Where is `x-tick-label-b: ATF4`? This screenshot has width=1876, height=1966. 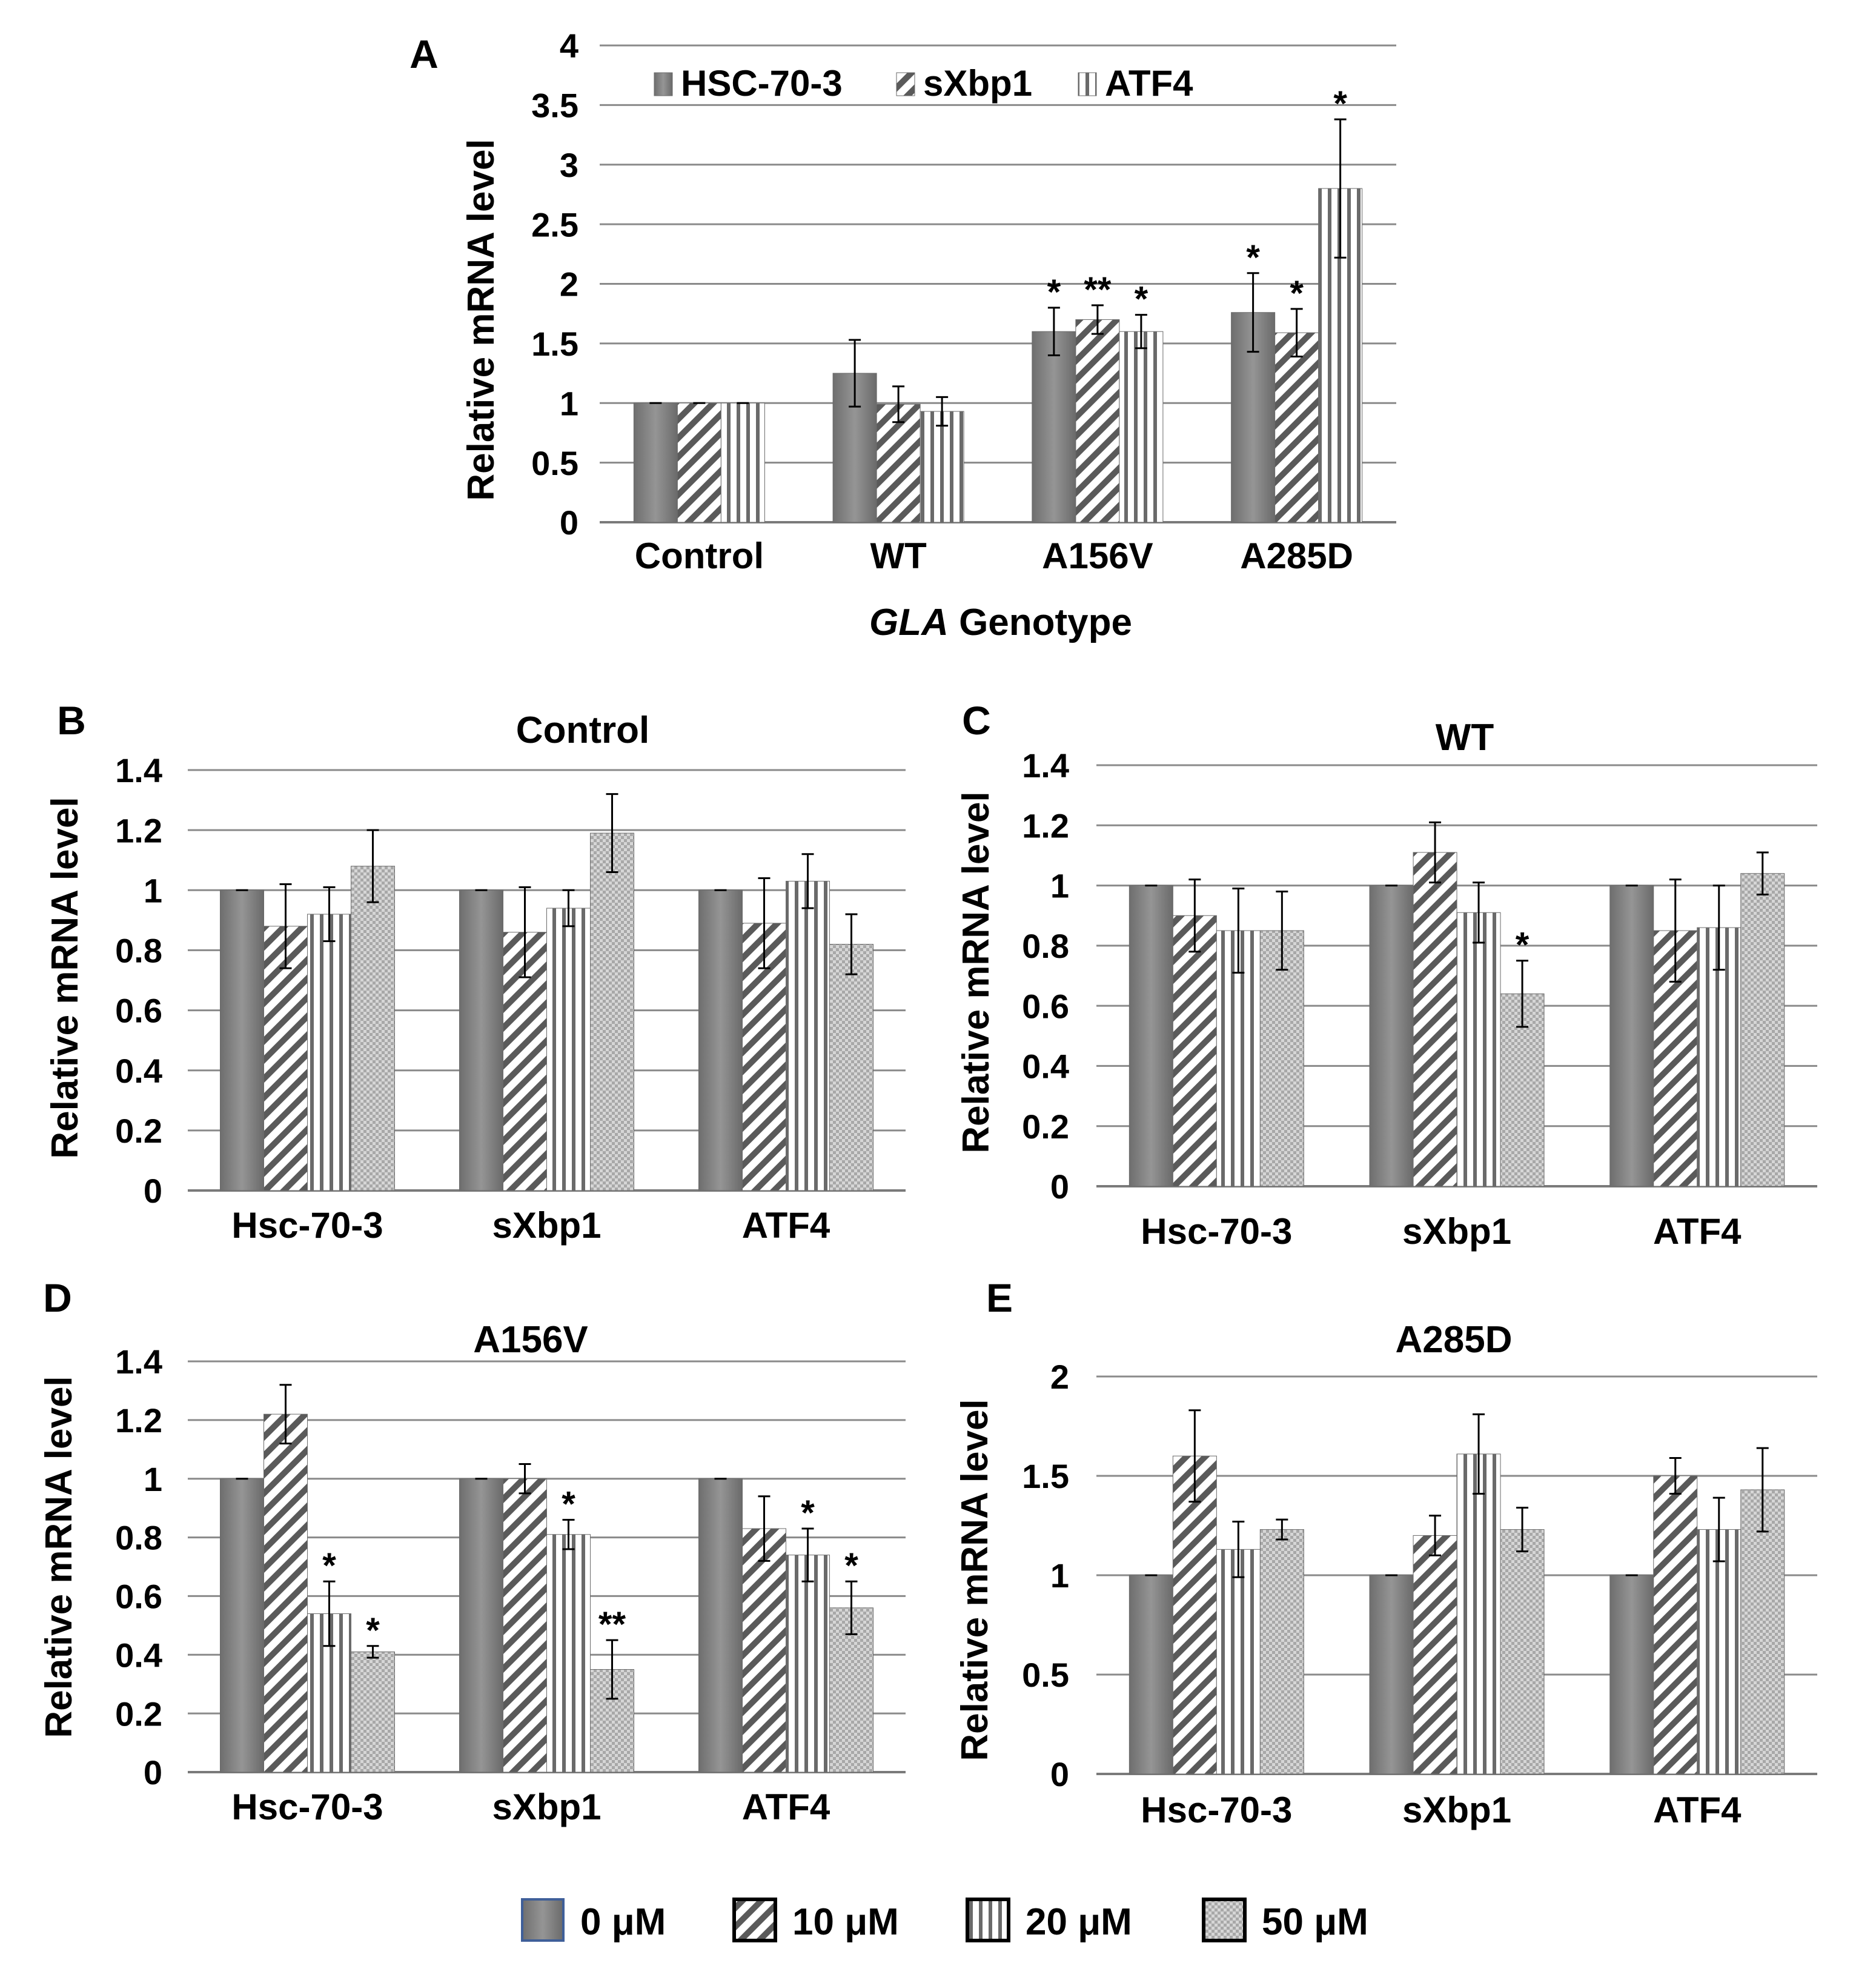
x-tick-label-b: ATF4 is located at coordinates (786, 1225).